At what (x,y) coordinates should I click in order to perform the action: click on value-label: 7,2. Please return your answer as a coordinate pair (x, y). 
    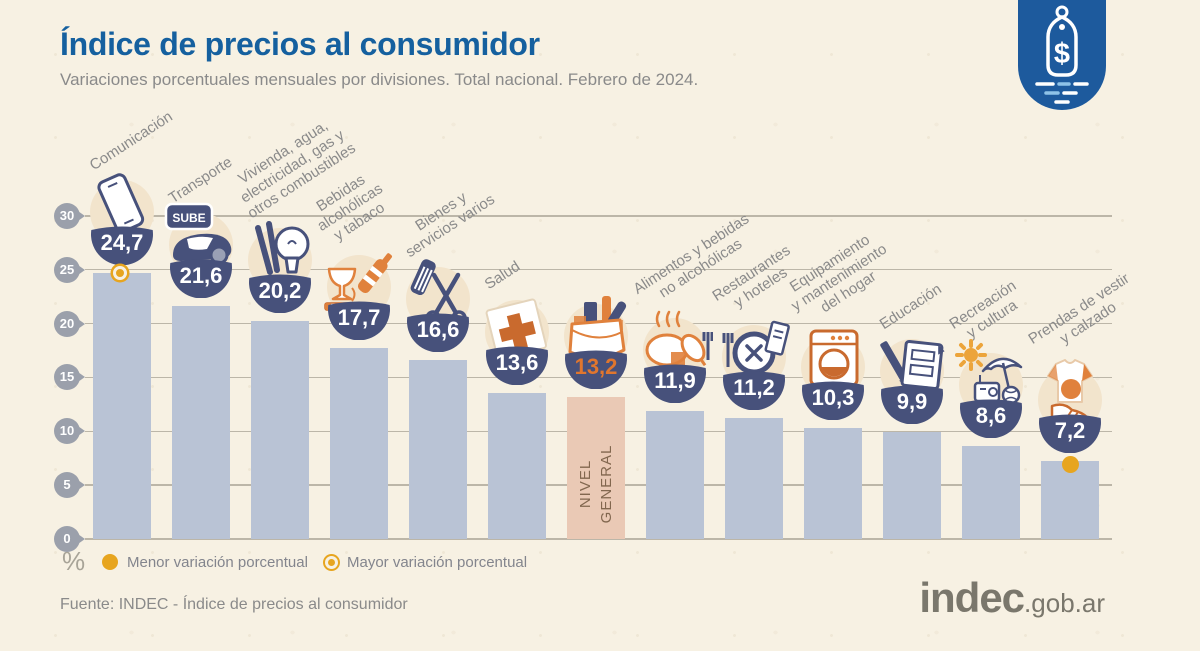
    Looking at the image, I should click on (1070, 431).